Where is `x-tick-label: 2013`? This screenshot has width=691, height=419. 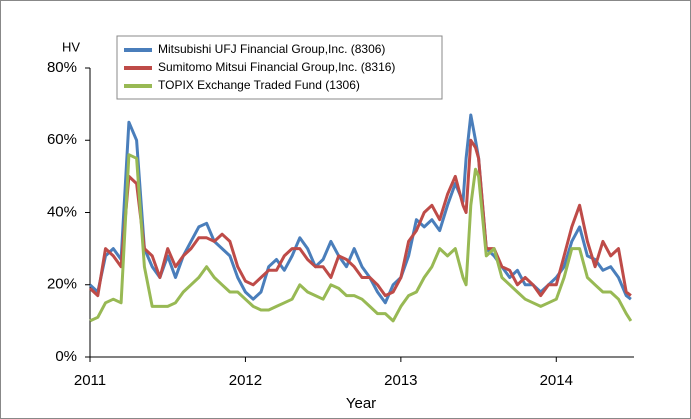
x-tick-label: 2013 is located at coordinates (400, 380).